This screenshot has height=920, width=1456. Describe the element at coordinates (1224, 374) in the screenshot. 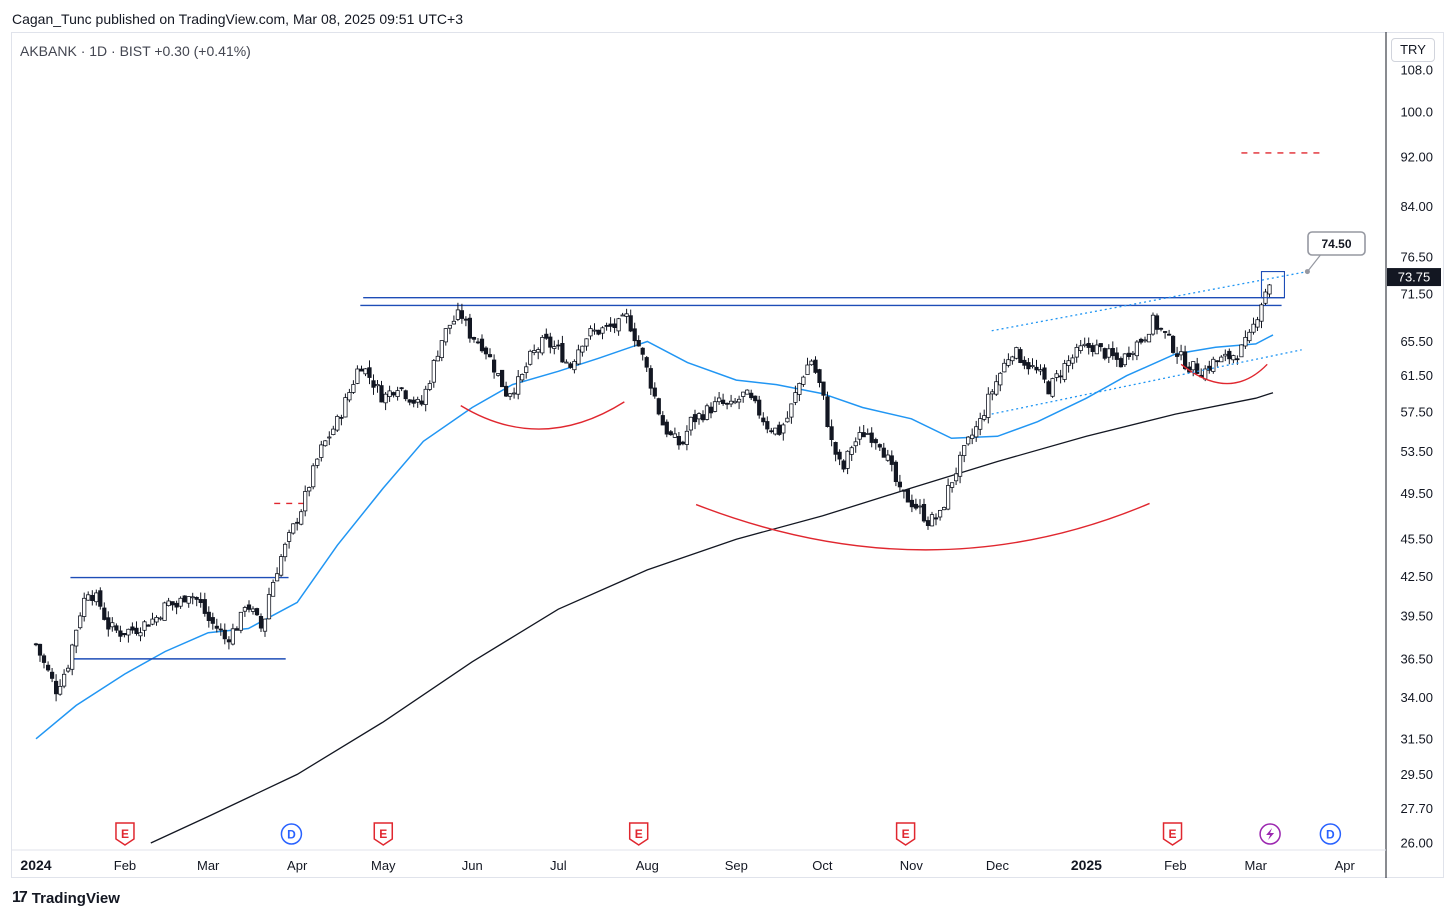

I see `cup-arc-handle` at that location.